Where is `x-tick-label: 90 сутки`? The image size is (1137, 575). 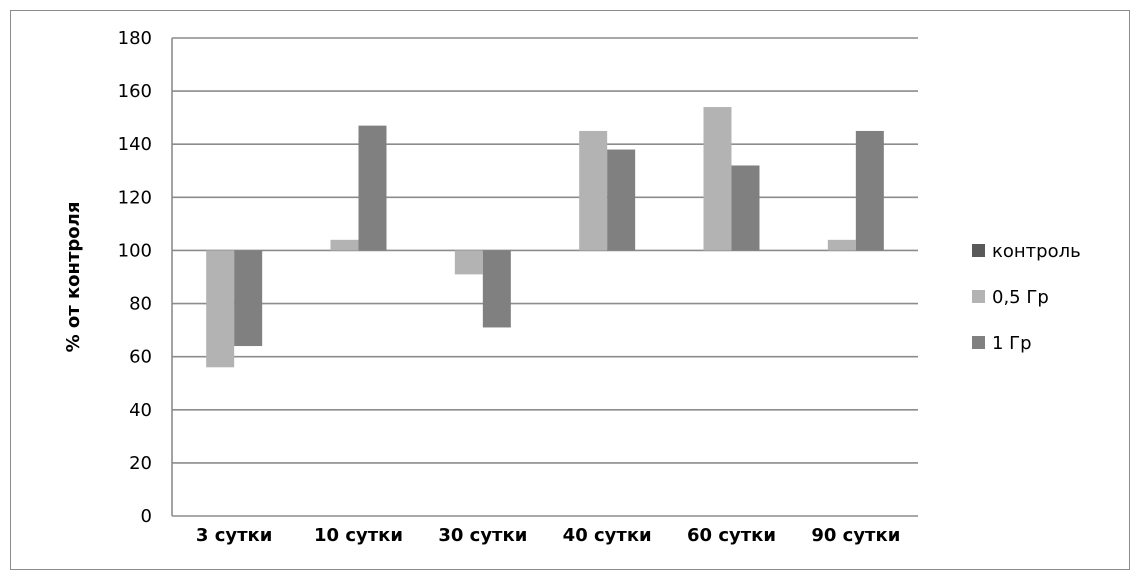 x-tick-label: 90 сутки is located at coordinates (855, 535).